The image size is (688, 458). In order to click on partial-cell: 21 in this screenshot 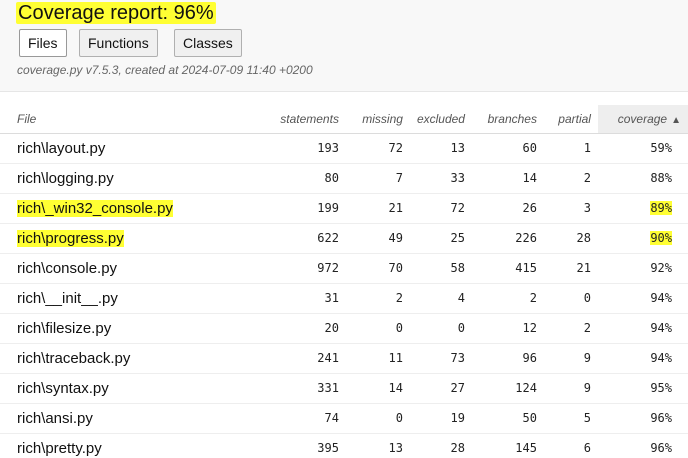, I will do `click(570, 268)`.